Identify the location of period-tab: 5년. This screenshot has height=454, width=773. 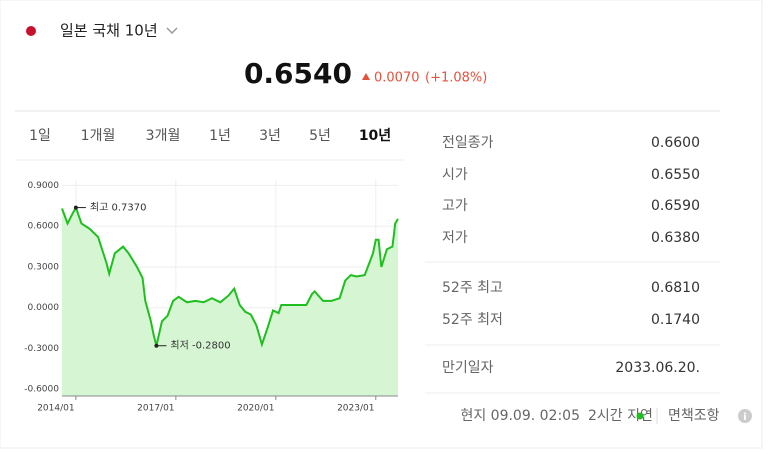
(320, 136).